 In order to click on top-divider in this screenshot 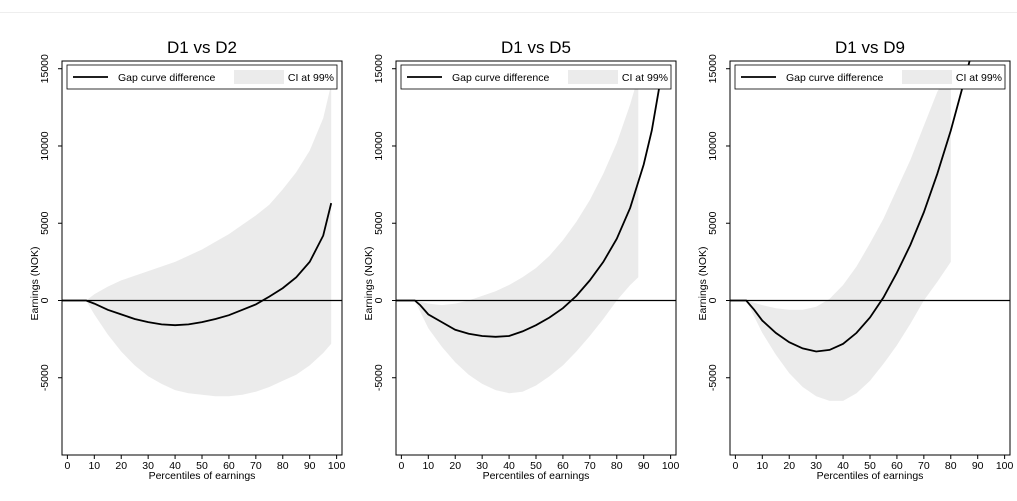, I will do `click(508, 12)`.